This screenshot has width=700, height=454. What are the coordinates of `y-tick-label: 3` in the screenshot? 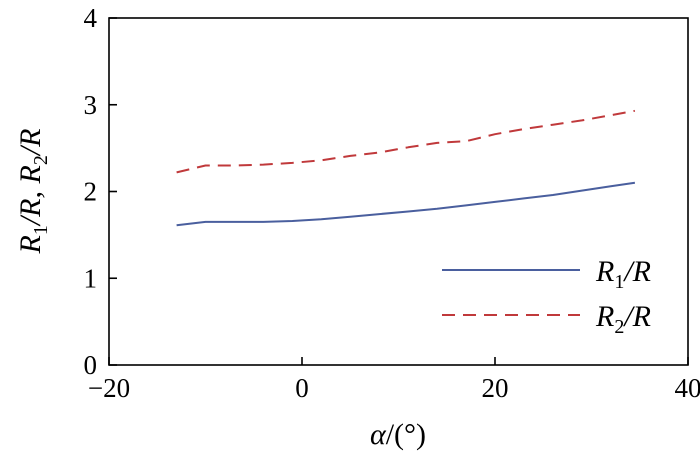 It's located at (91, 105).